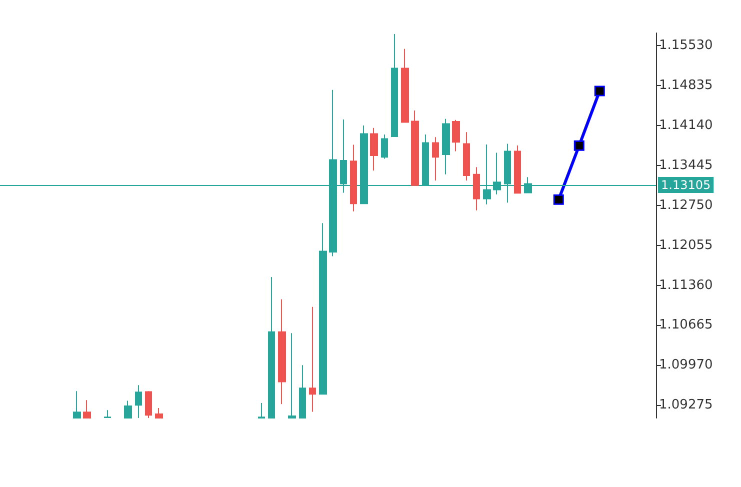  What do you see at coordinates (686, 185) in the screenshot?
I see `ref-line-label: 1.13105` at bounding box center [686, 185].